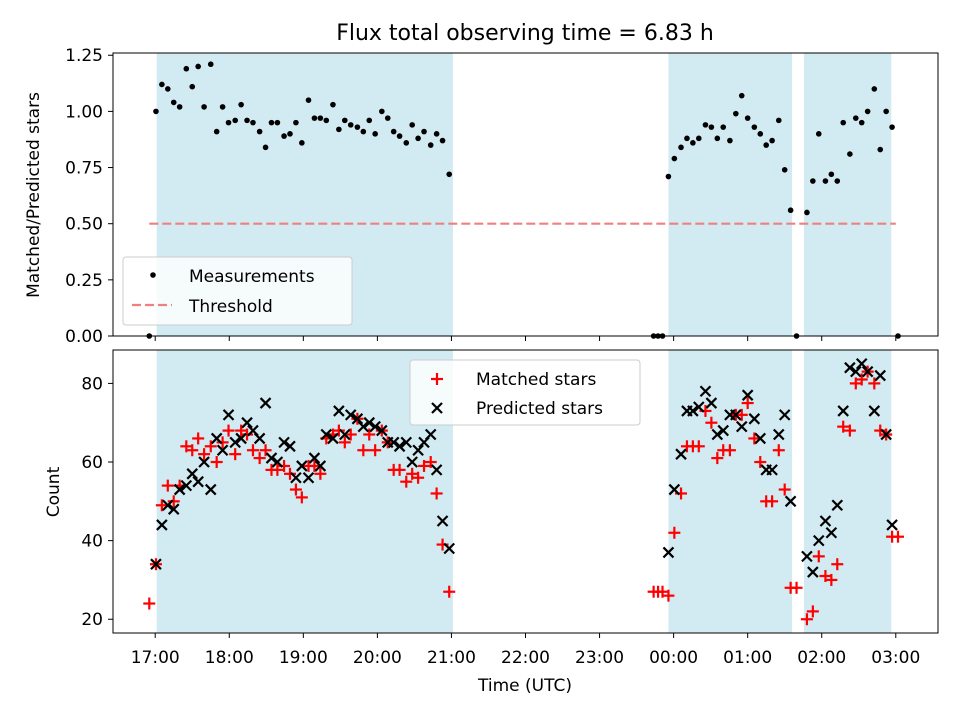  Describe the element at coordinates (599, 658) in the screenshot. I see `x-tick-label: 23:00` at that location.